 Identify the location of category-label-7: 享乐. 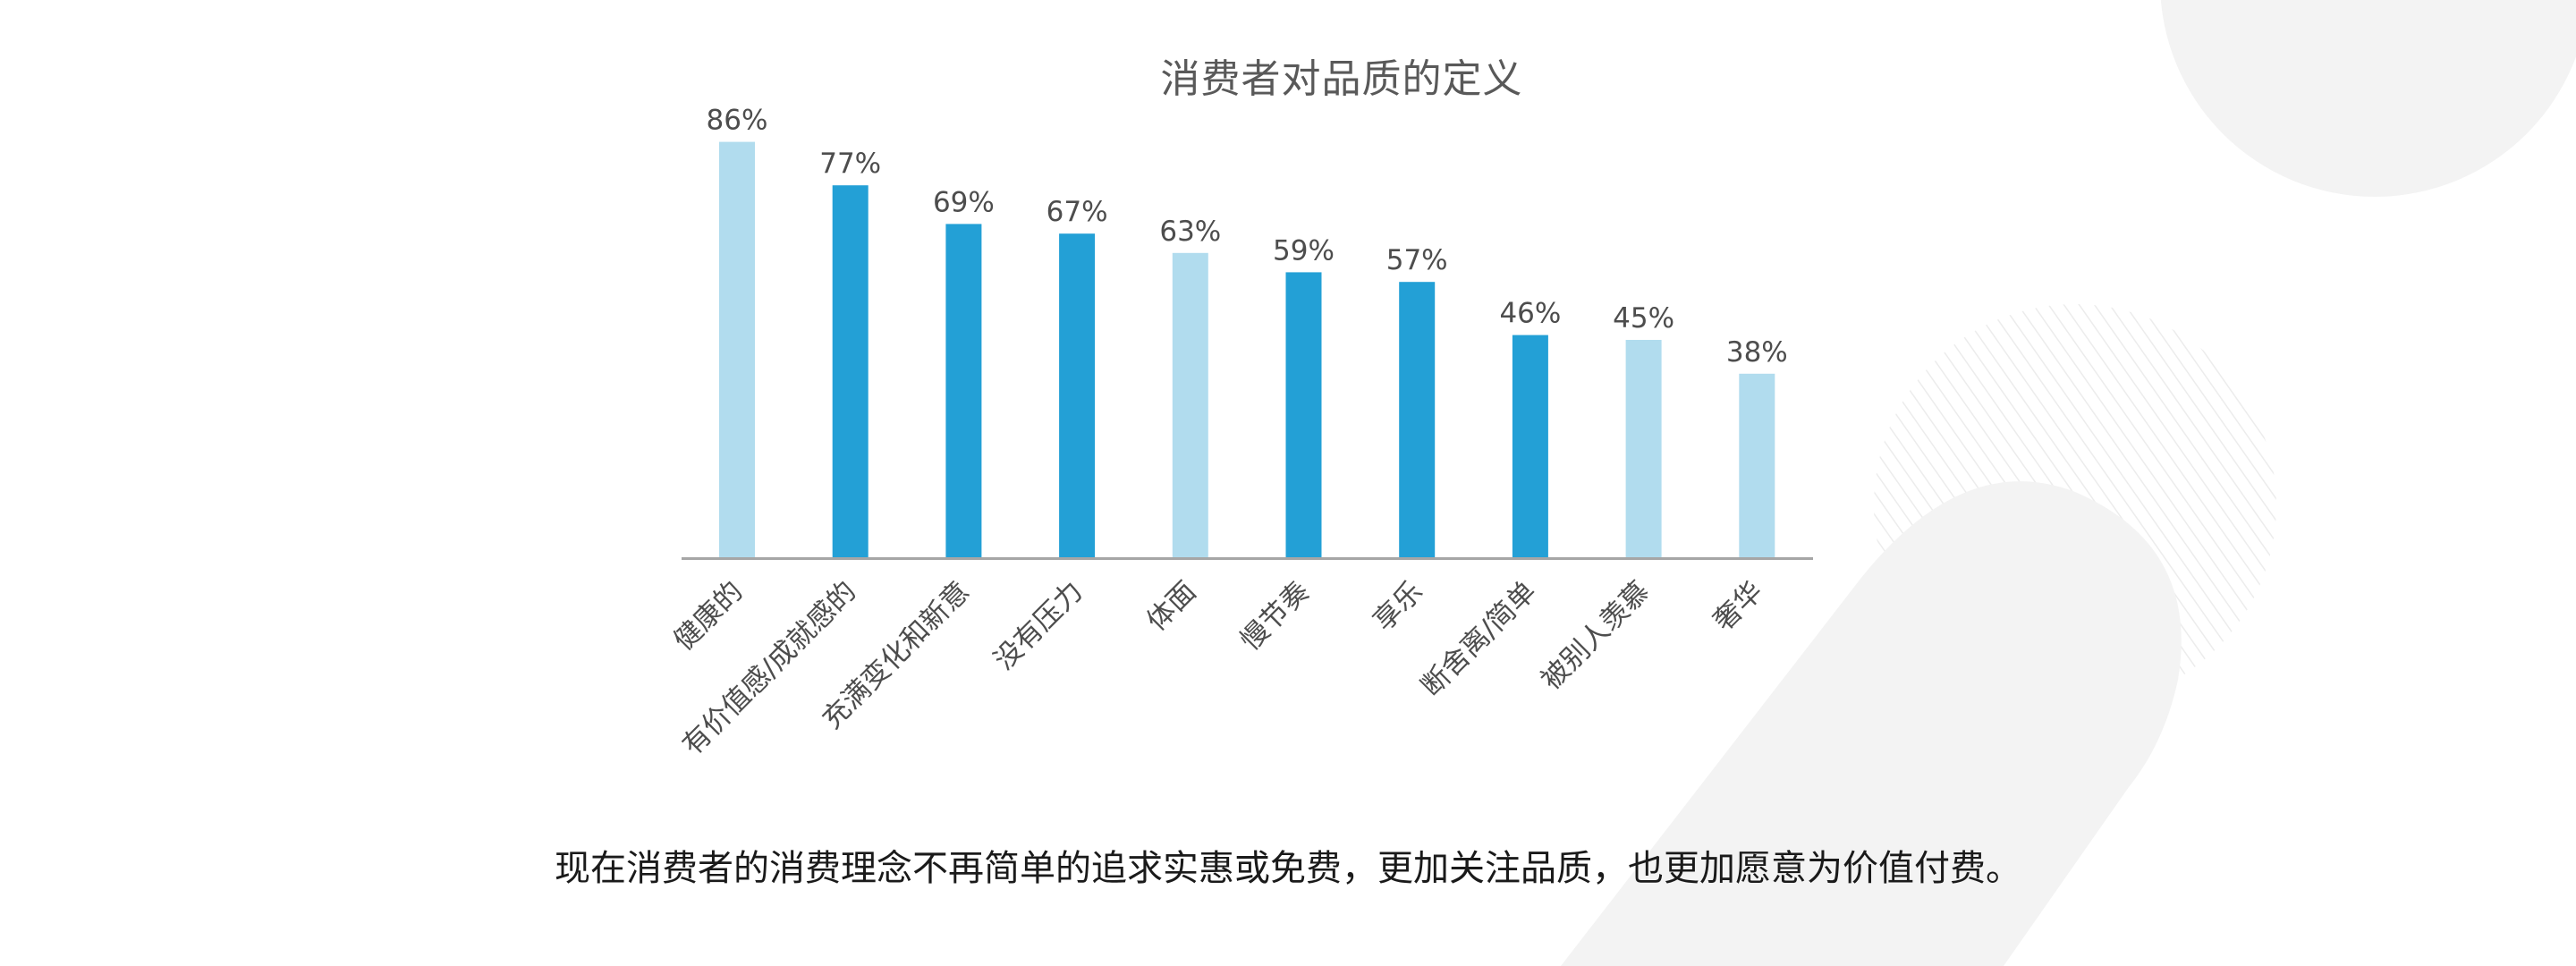
(1398, 606).